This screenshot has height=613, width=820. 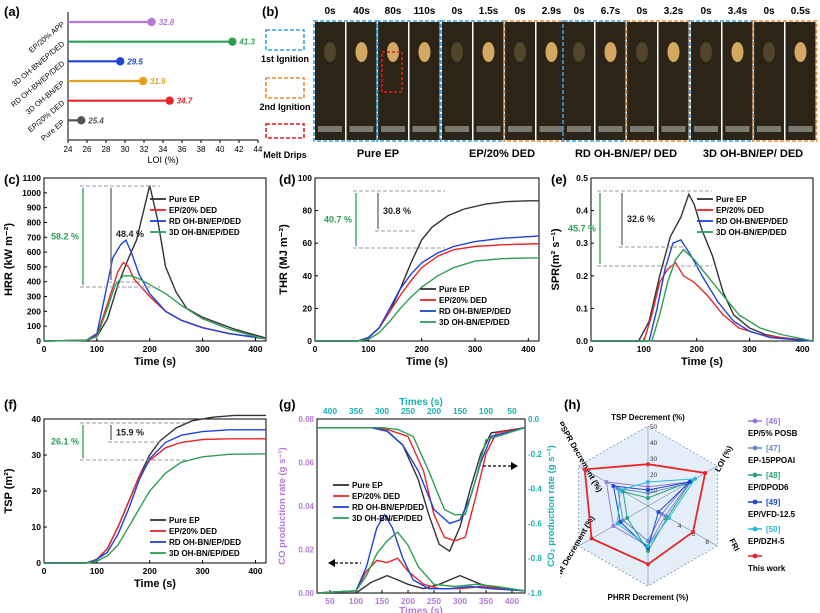 I want to click on y-tick-label: 0.1, so click(x=582, y=308).